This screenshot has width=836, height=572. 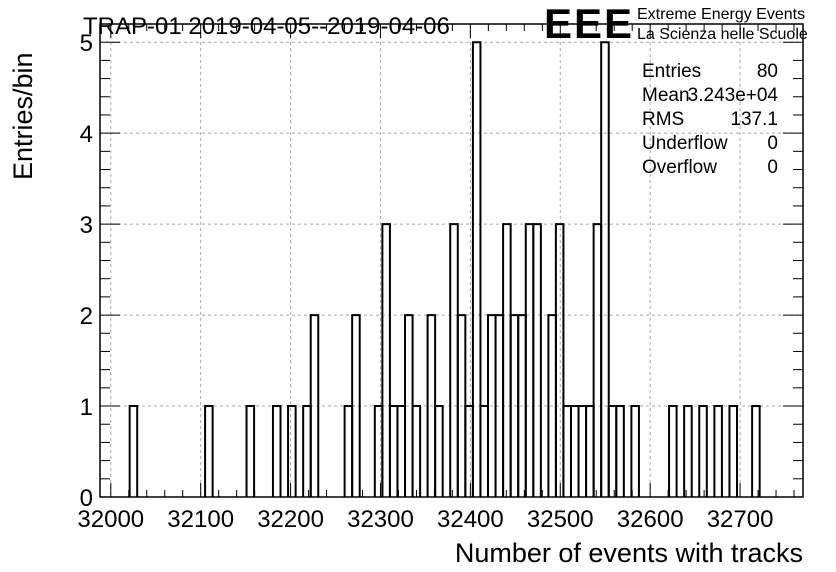 What do you see at coordinates (200, 519) in the screenshot?
I see `x-tick-label: 32100` at bounding box center [200, 519].